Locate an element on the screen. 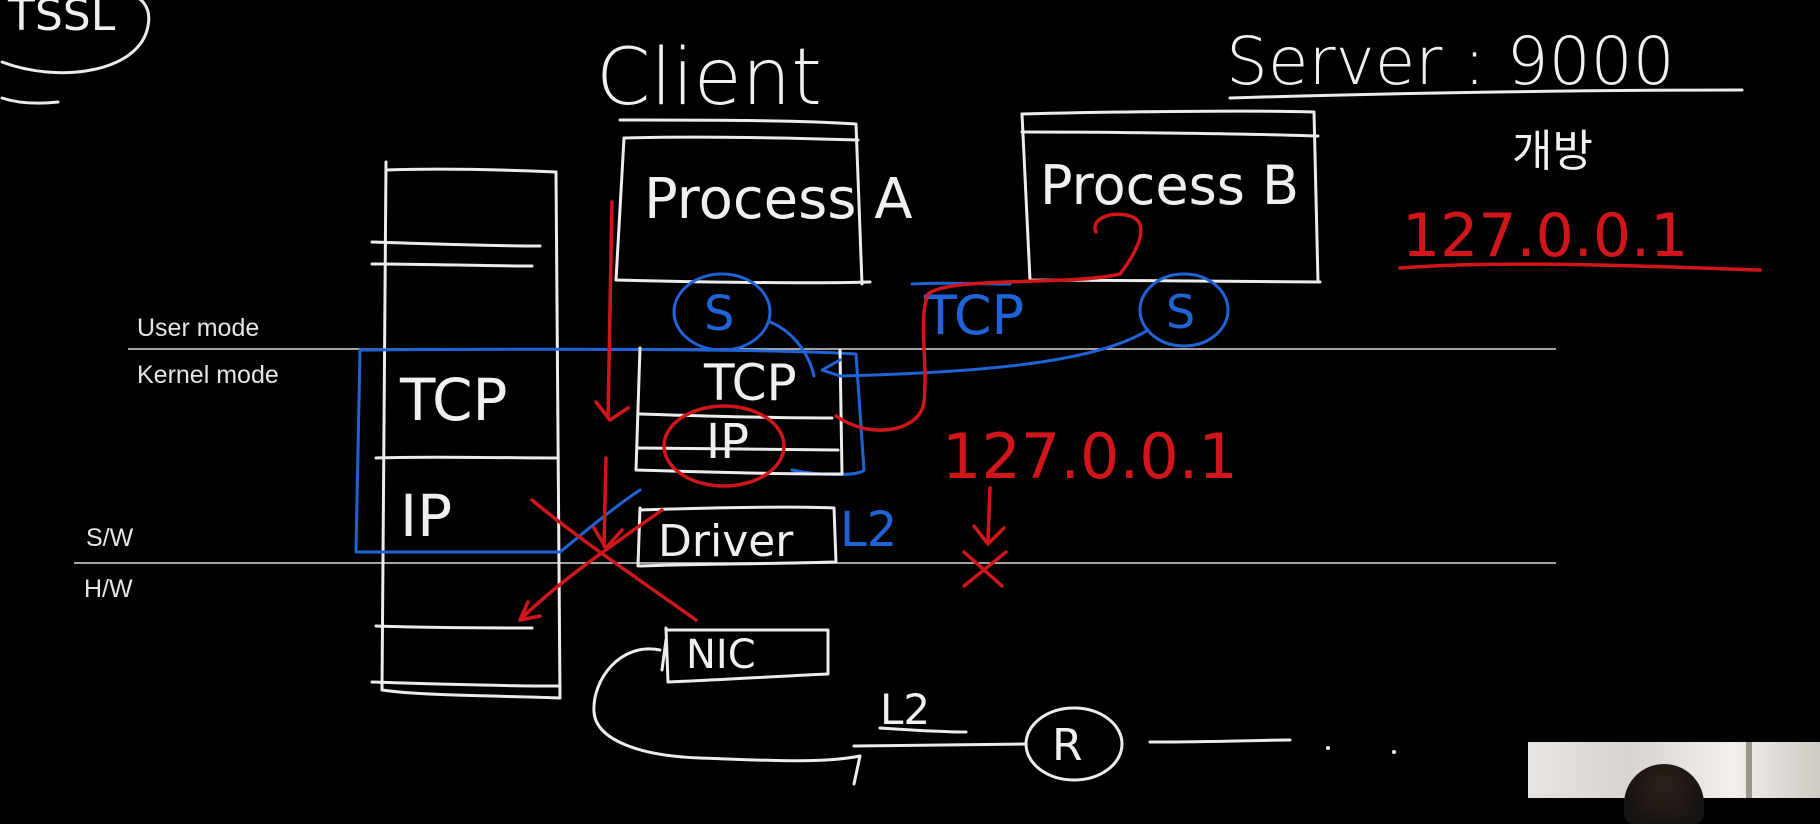 The width and height of the screenshot is (1820, 824). socket-b: S is located at coordinates (1184, 310).